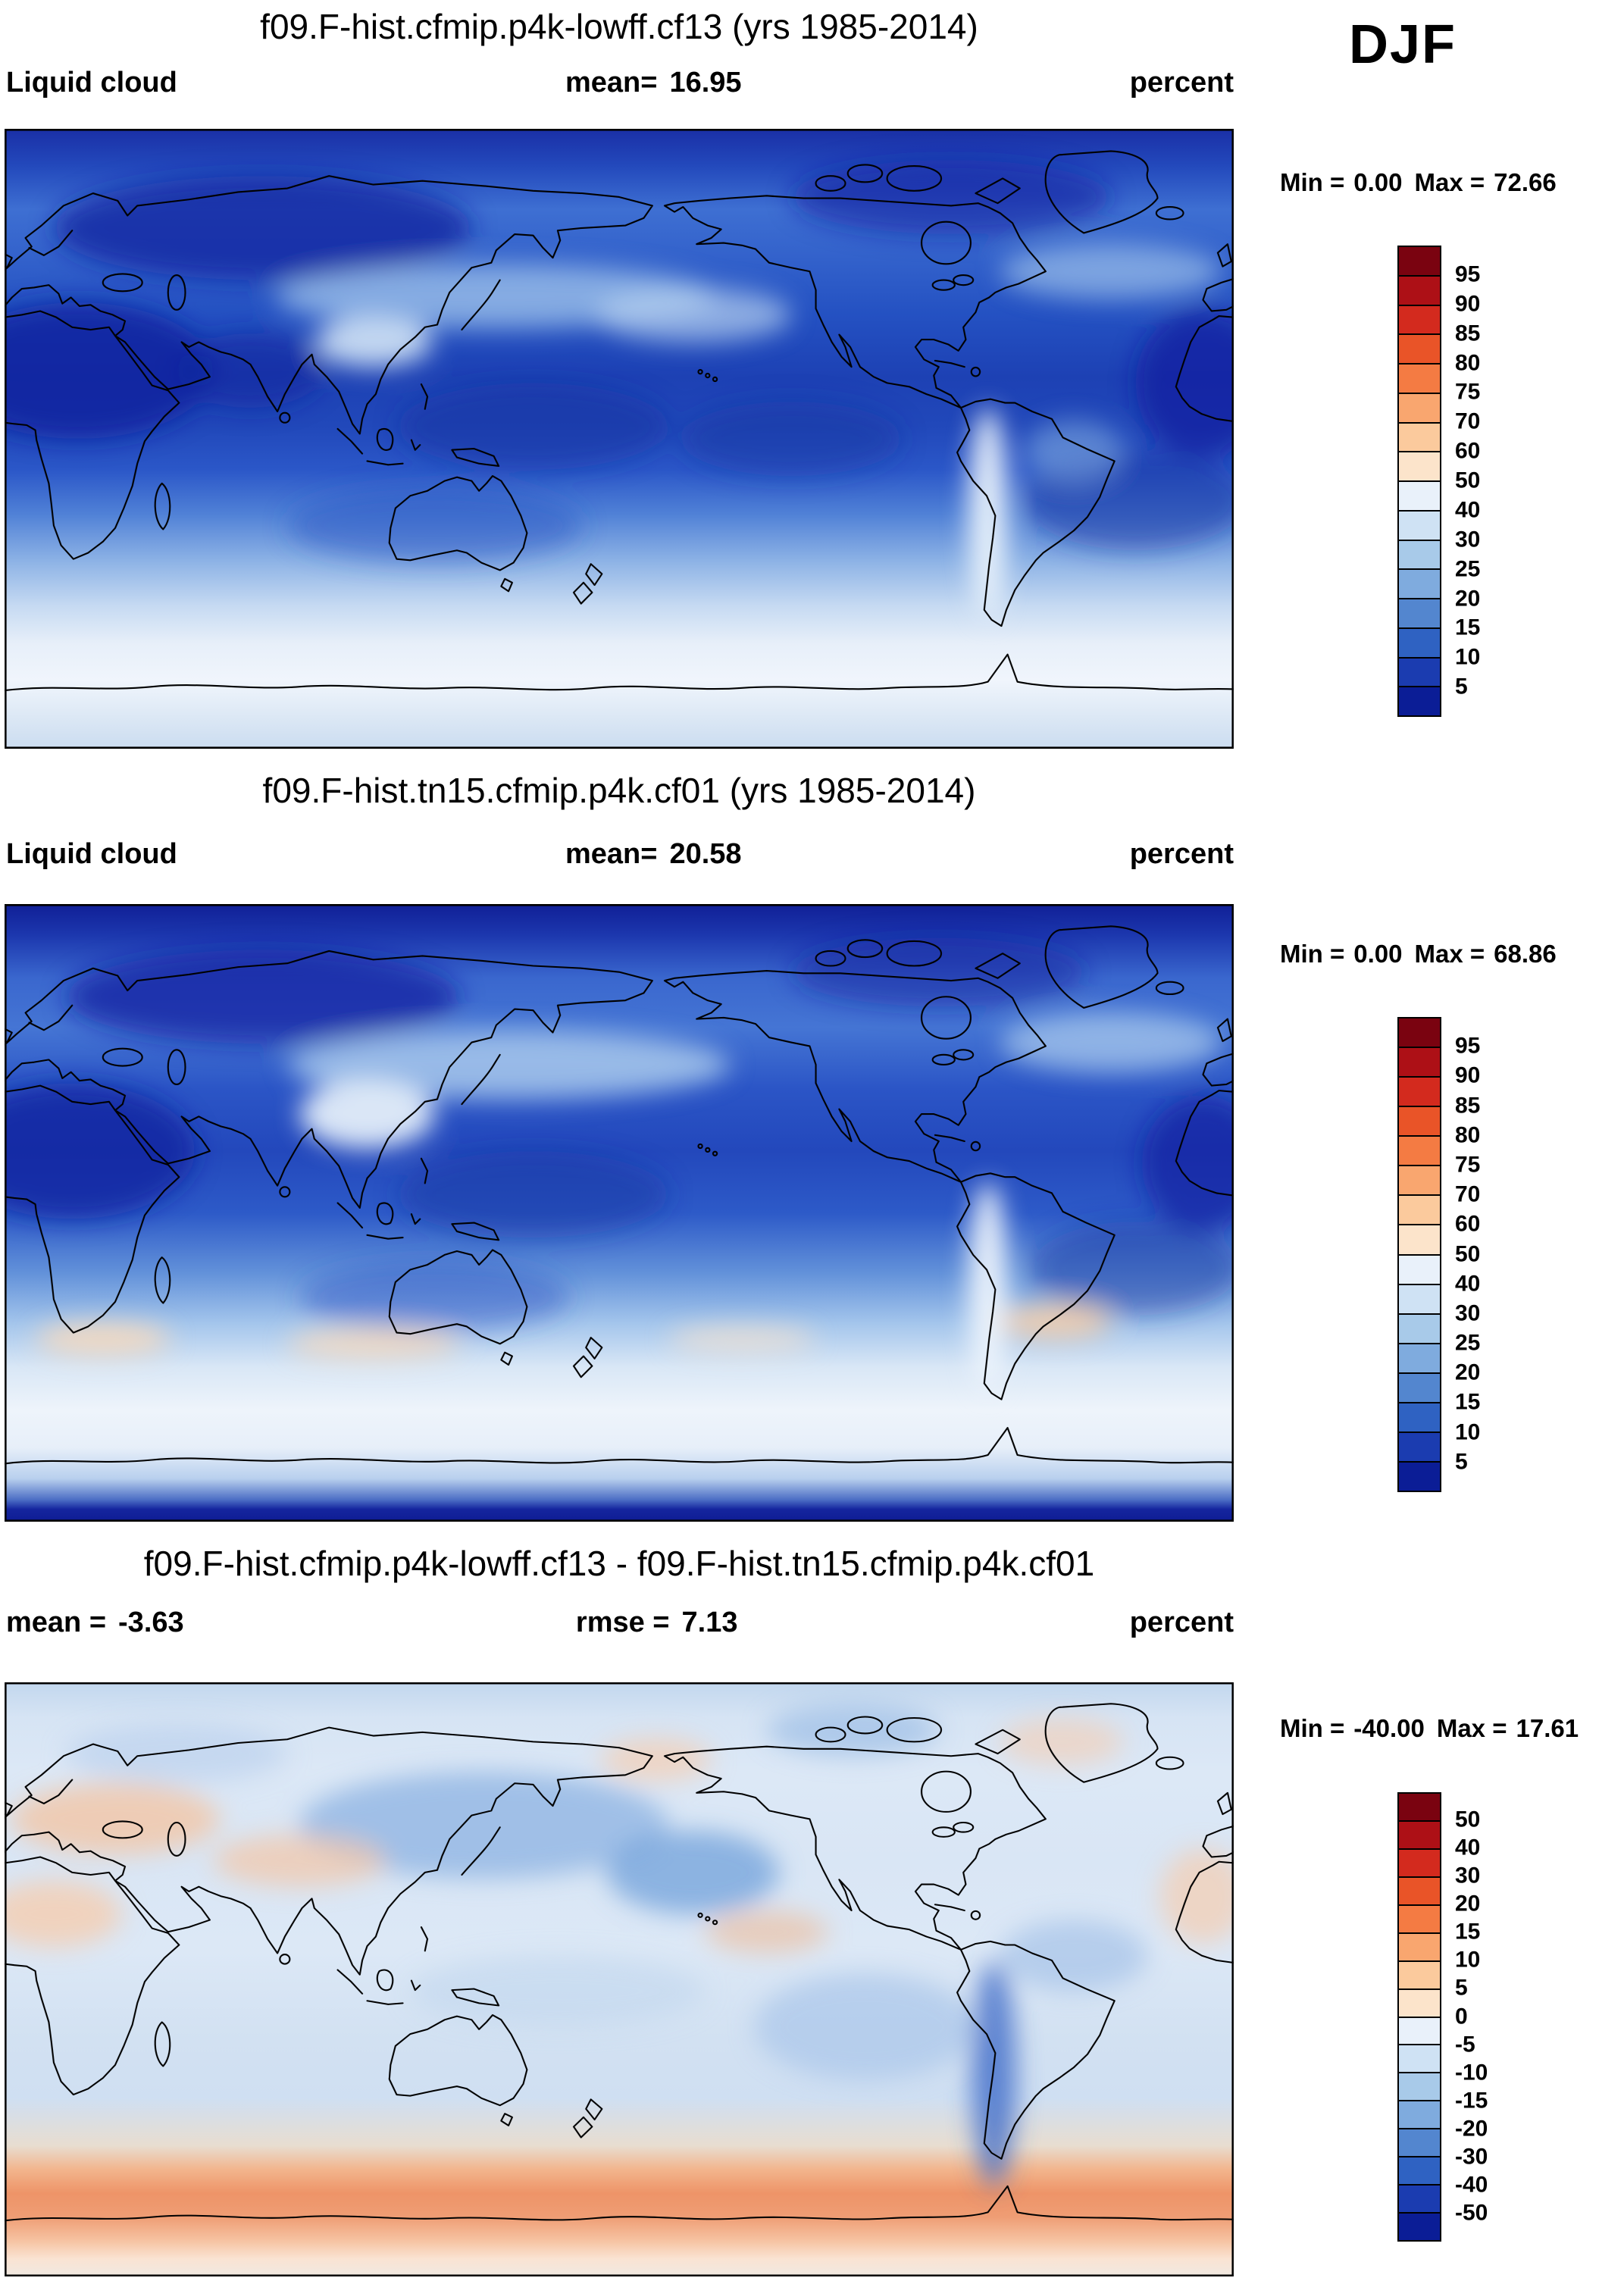 This screenshot has height=2281, width=1624. Describe the element at coordinates (653, 854) in the screenshot. I see `panel2-mean: mean= 20.58` at that location.